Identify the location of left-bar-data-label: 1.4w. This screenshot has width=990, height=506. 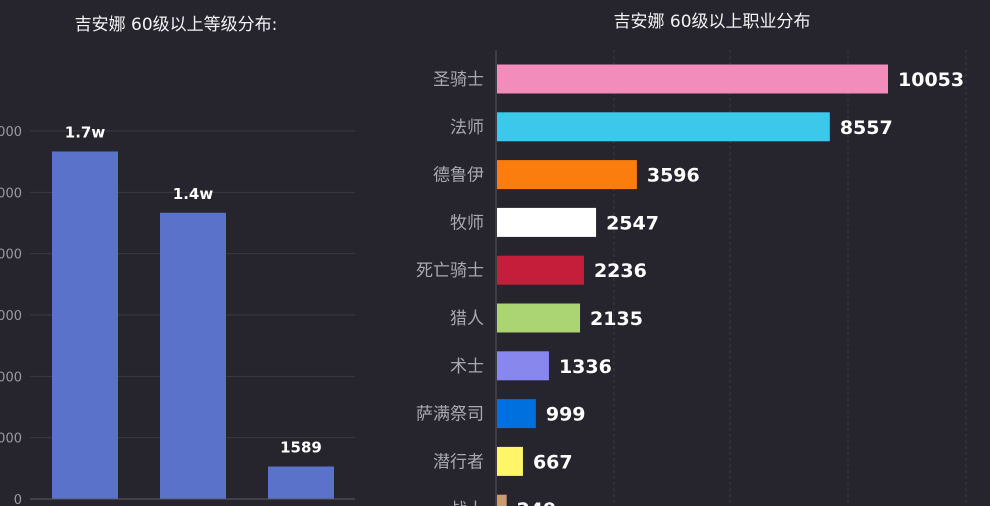
(193, 194).